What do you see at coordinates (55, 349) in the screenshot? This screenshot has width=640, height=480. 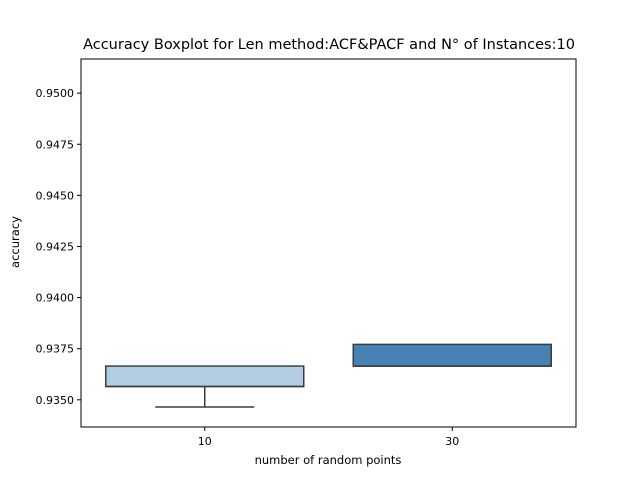 I see `y-tick-label: 0.9375` at bounding box center [55, 349].